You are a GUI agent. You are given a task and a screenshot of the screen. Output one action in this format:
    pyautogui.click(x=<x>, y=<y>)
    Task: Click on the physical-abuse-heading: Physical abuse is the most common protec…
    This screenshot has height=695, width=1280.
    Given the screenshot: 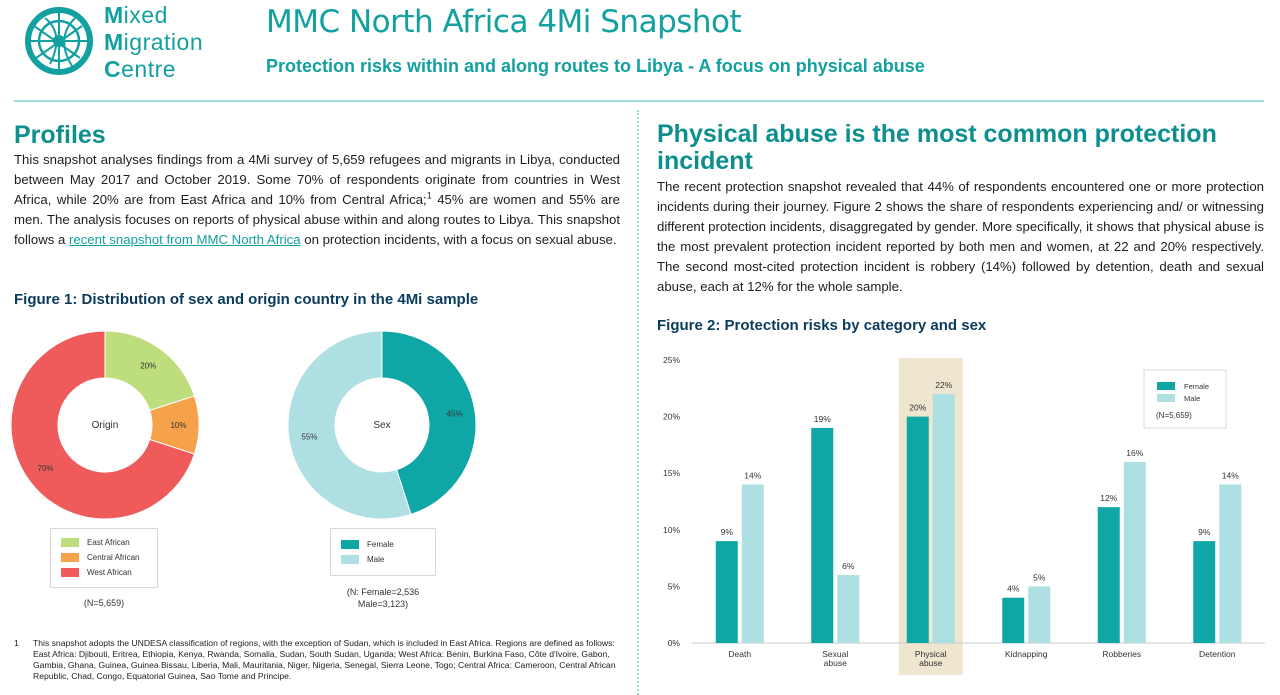 What is the action you would take?
    pyautogui.click(x=937, y=147)
    